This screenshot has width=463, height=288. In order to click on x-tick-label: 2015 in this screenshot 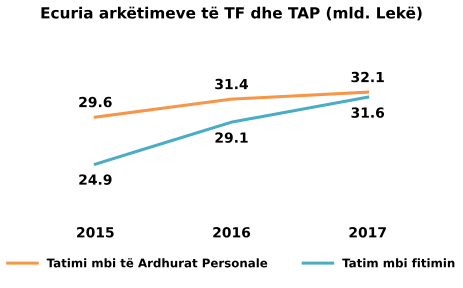, I will do `click(95, 232)`.